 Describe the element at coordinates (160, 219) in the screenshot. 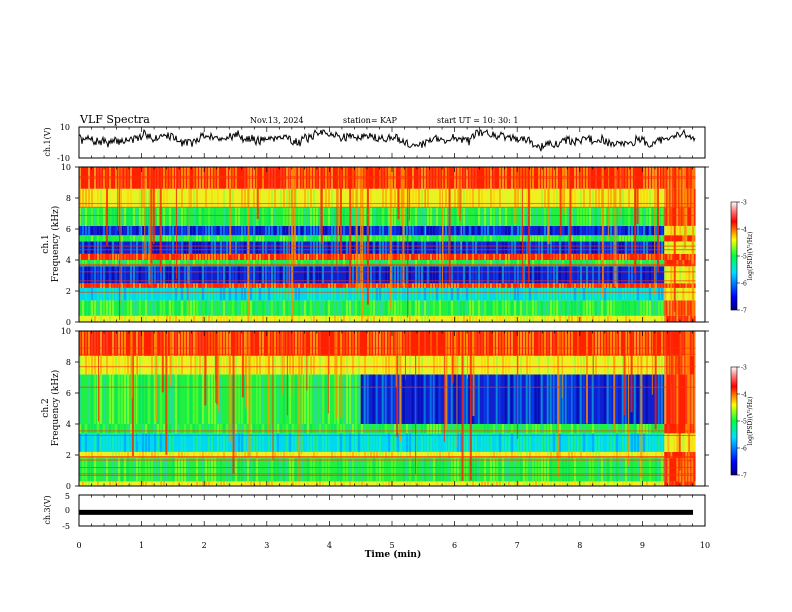

I see `sferic-streak` at that location.